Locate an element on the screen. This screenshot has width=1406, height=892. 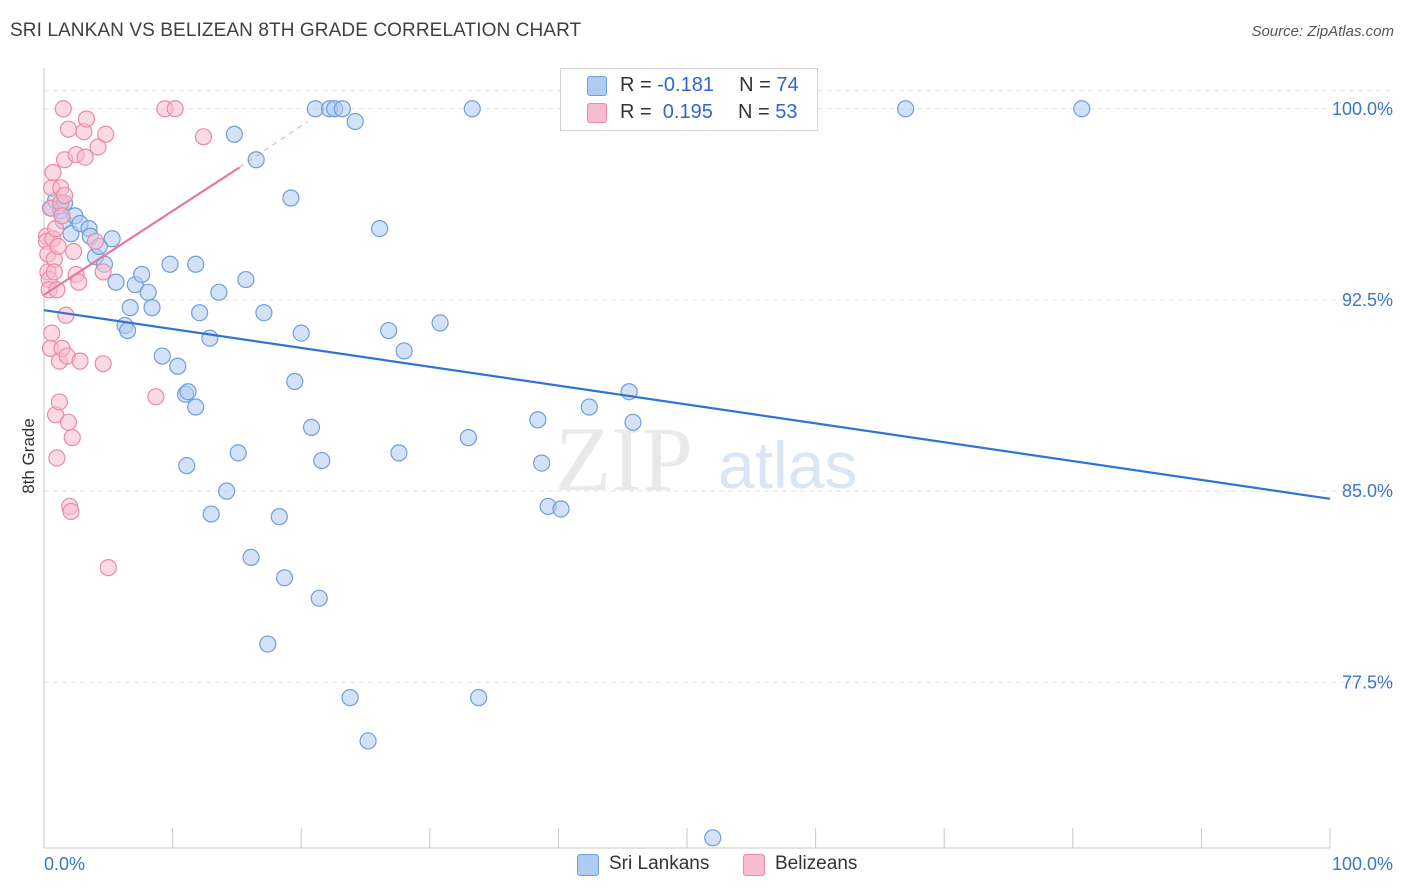
legend-r-value: -0.181 is located at coordinates (685, 85).